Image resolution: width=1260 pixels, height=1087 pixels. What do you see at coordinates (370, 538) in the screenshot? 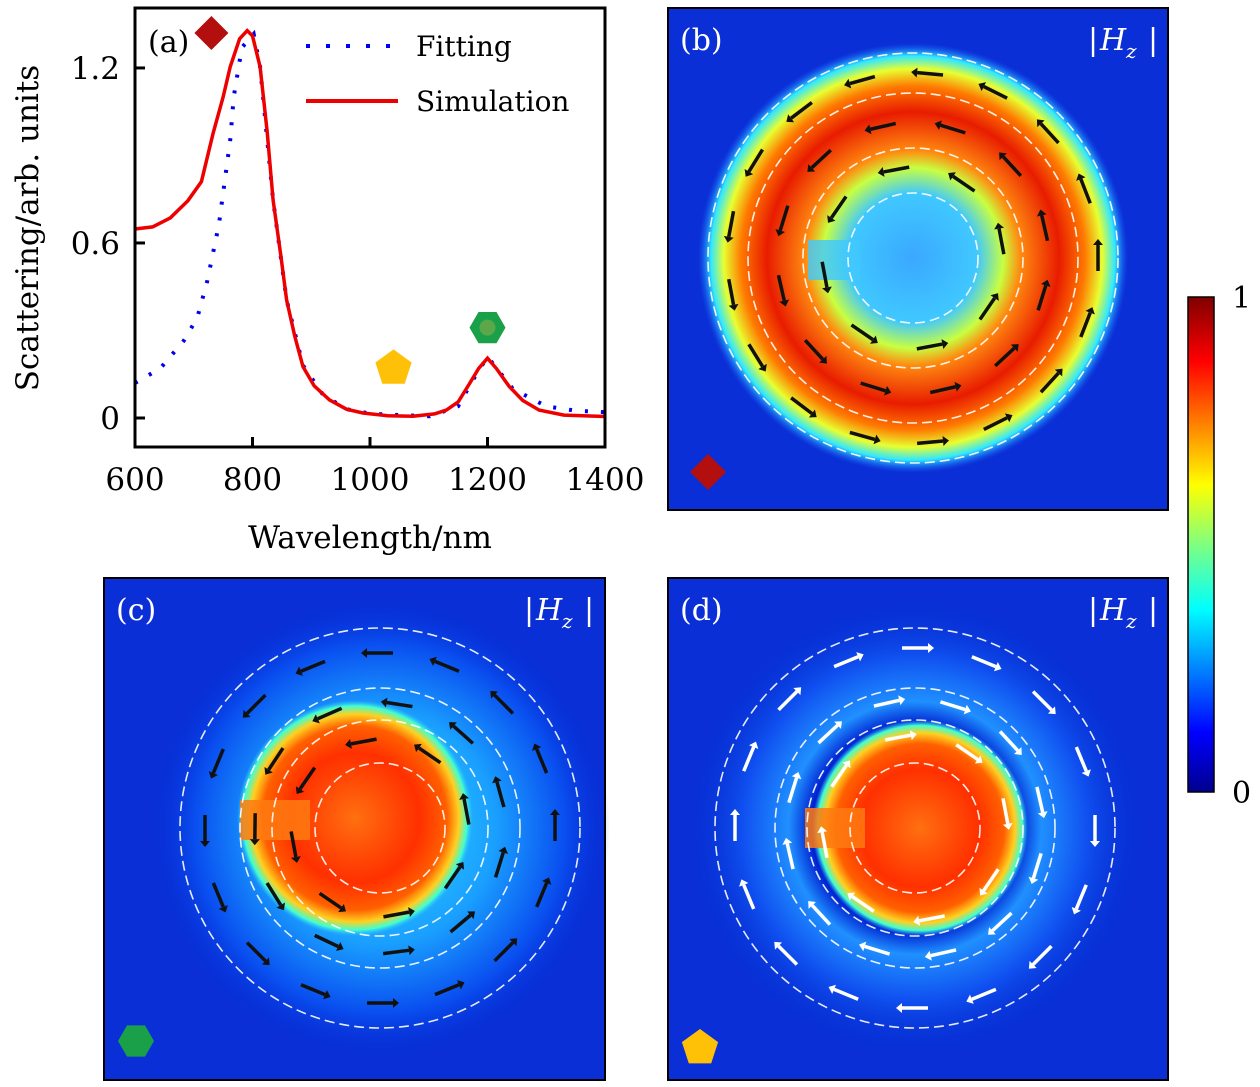
I see `x-axis-label: Wavelength/nm` at bounding box center [370, 538].